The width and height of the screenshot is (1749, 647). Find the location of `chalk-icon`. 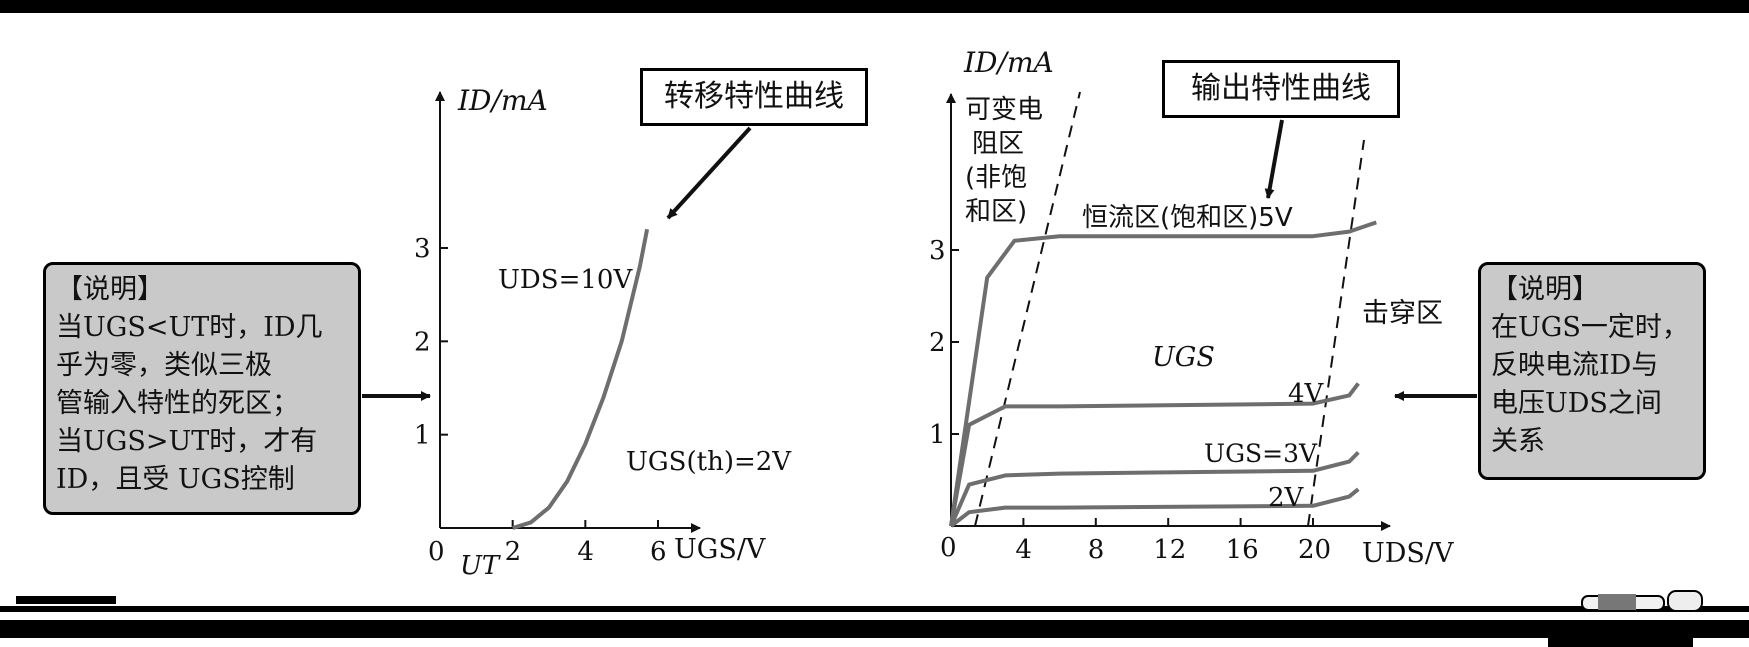

chalk-icon is located at coordinates (1642, 601).